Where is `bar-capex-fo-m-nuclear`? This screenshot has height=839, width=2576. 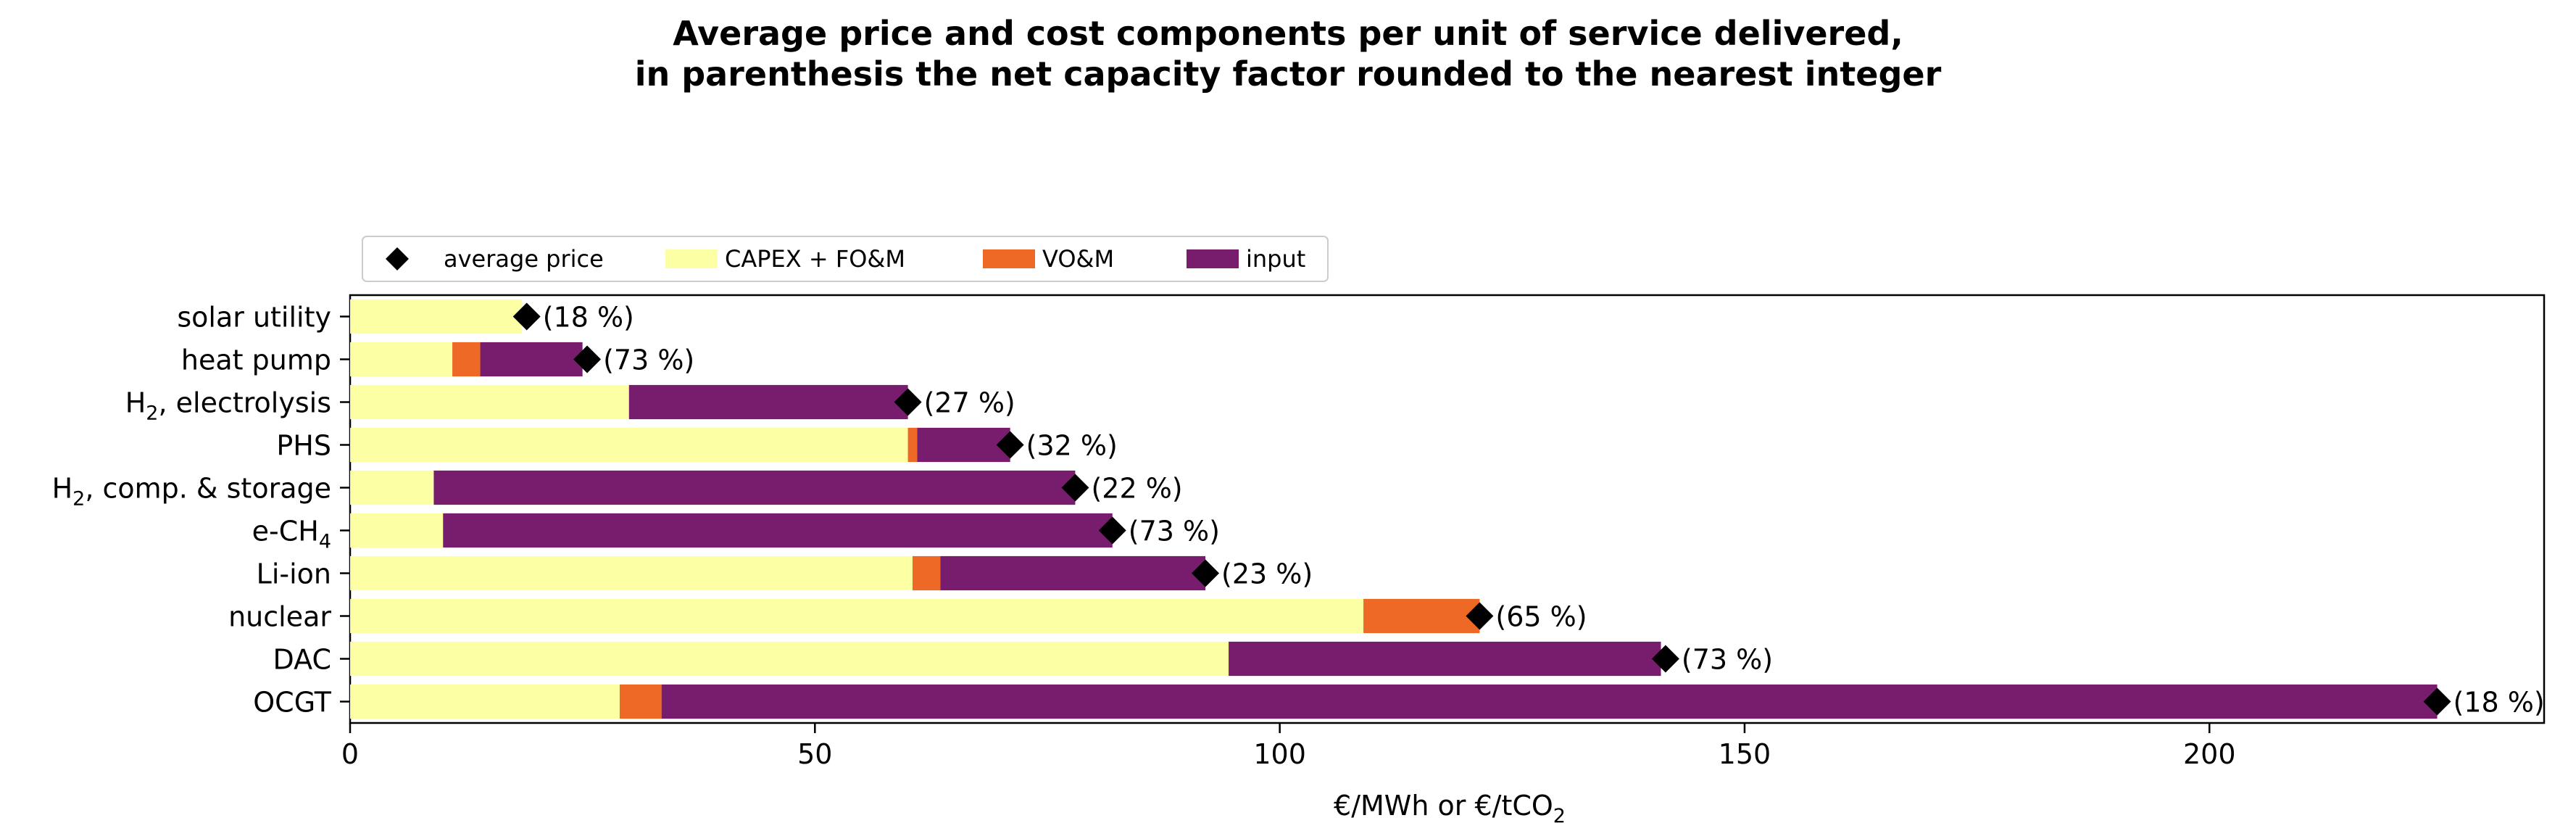
bar-capex-fo-m-nuclear is located at coordinates (857, 616).